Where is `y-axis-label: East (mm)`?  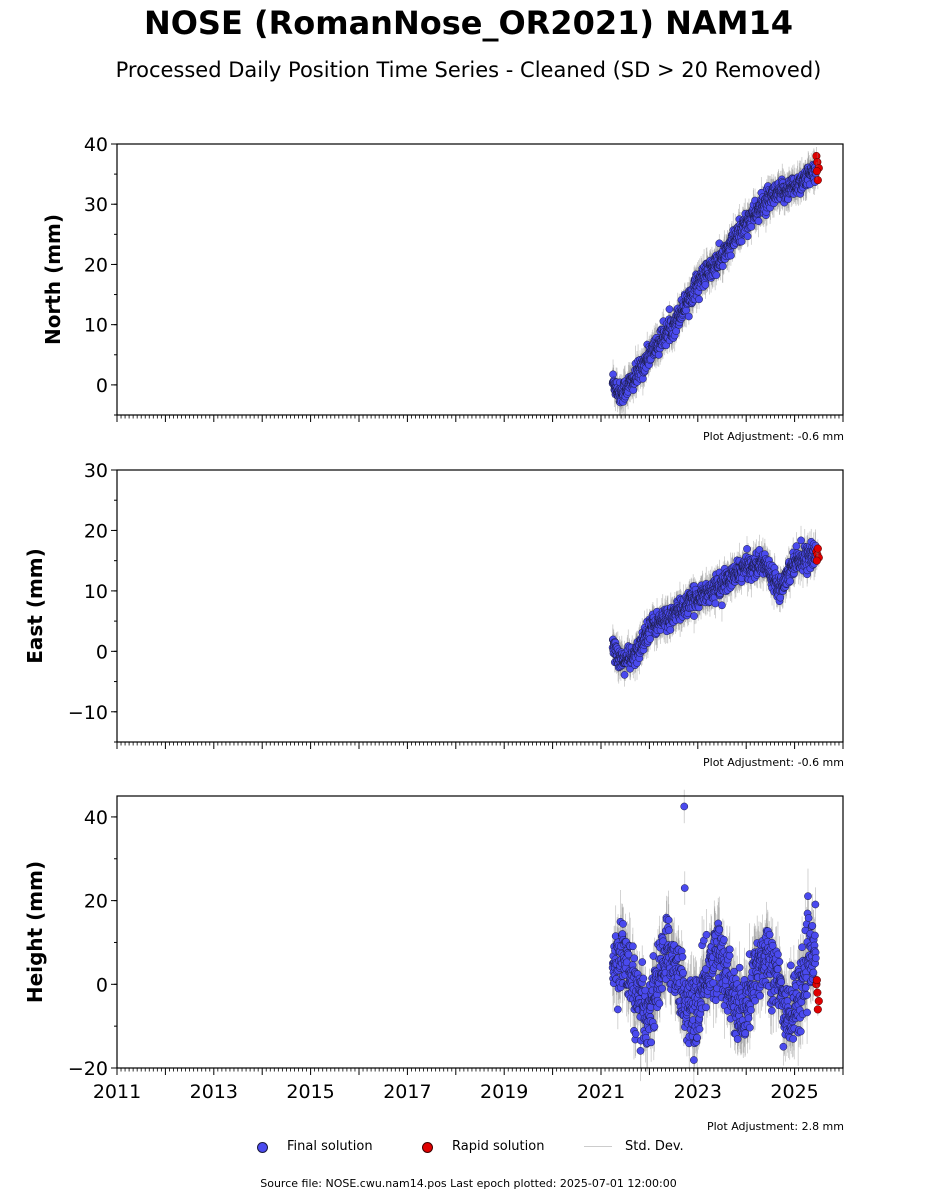 y-axis-label: East (mm) is located at coordinates (35, 606).